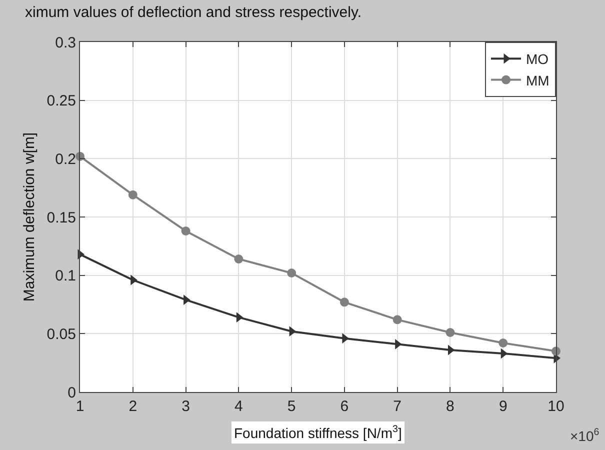 This screenshot has width=605, height=450. Describe the element at coordinates (344, 406) in the screenshot. I see `x-tick-label: 6` at that location.